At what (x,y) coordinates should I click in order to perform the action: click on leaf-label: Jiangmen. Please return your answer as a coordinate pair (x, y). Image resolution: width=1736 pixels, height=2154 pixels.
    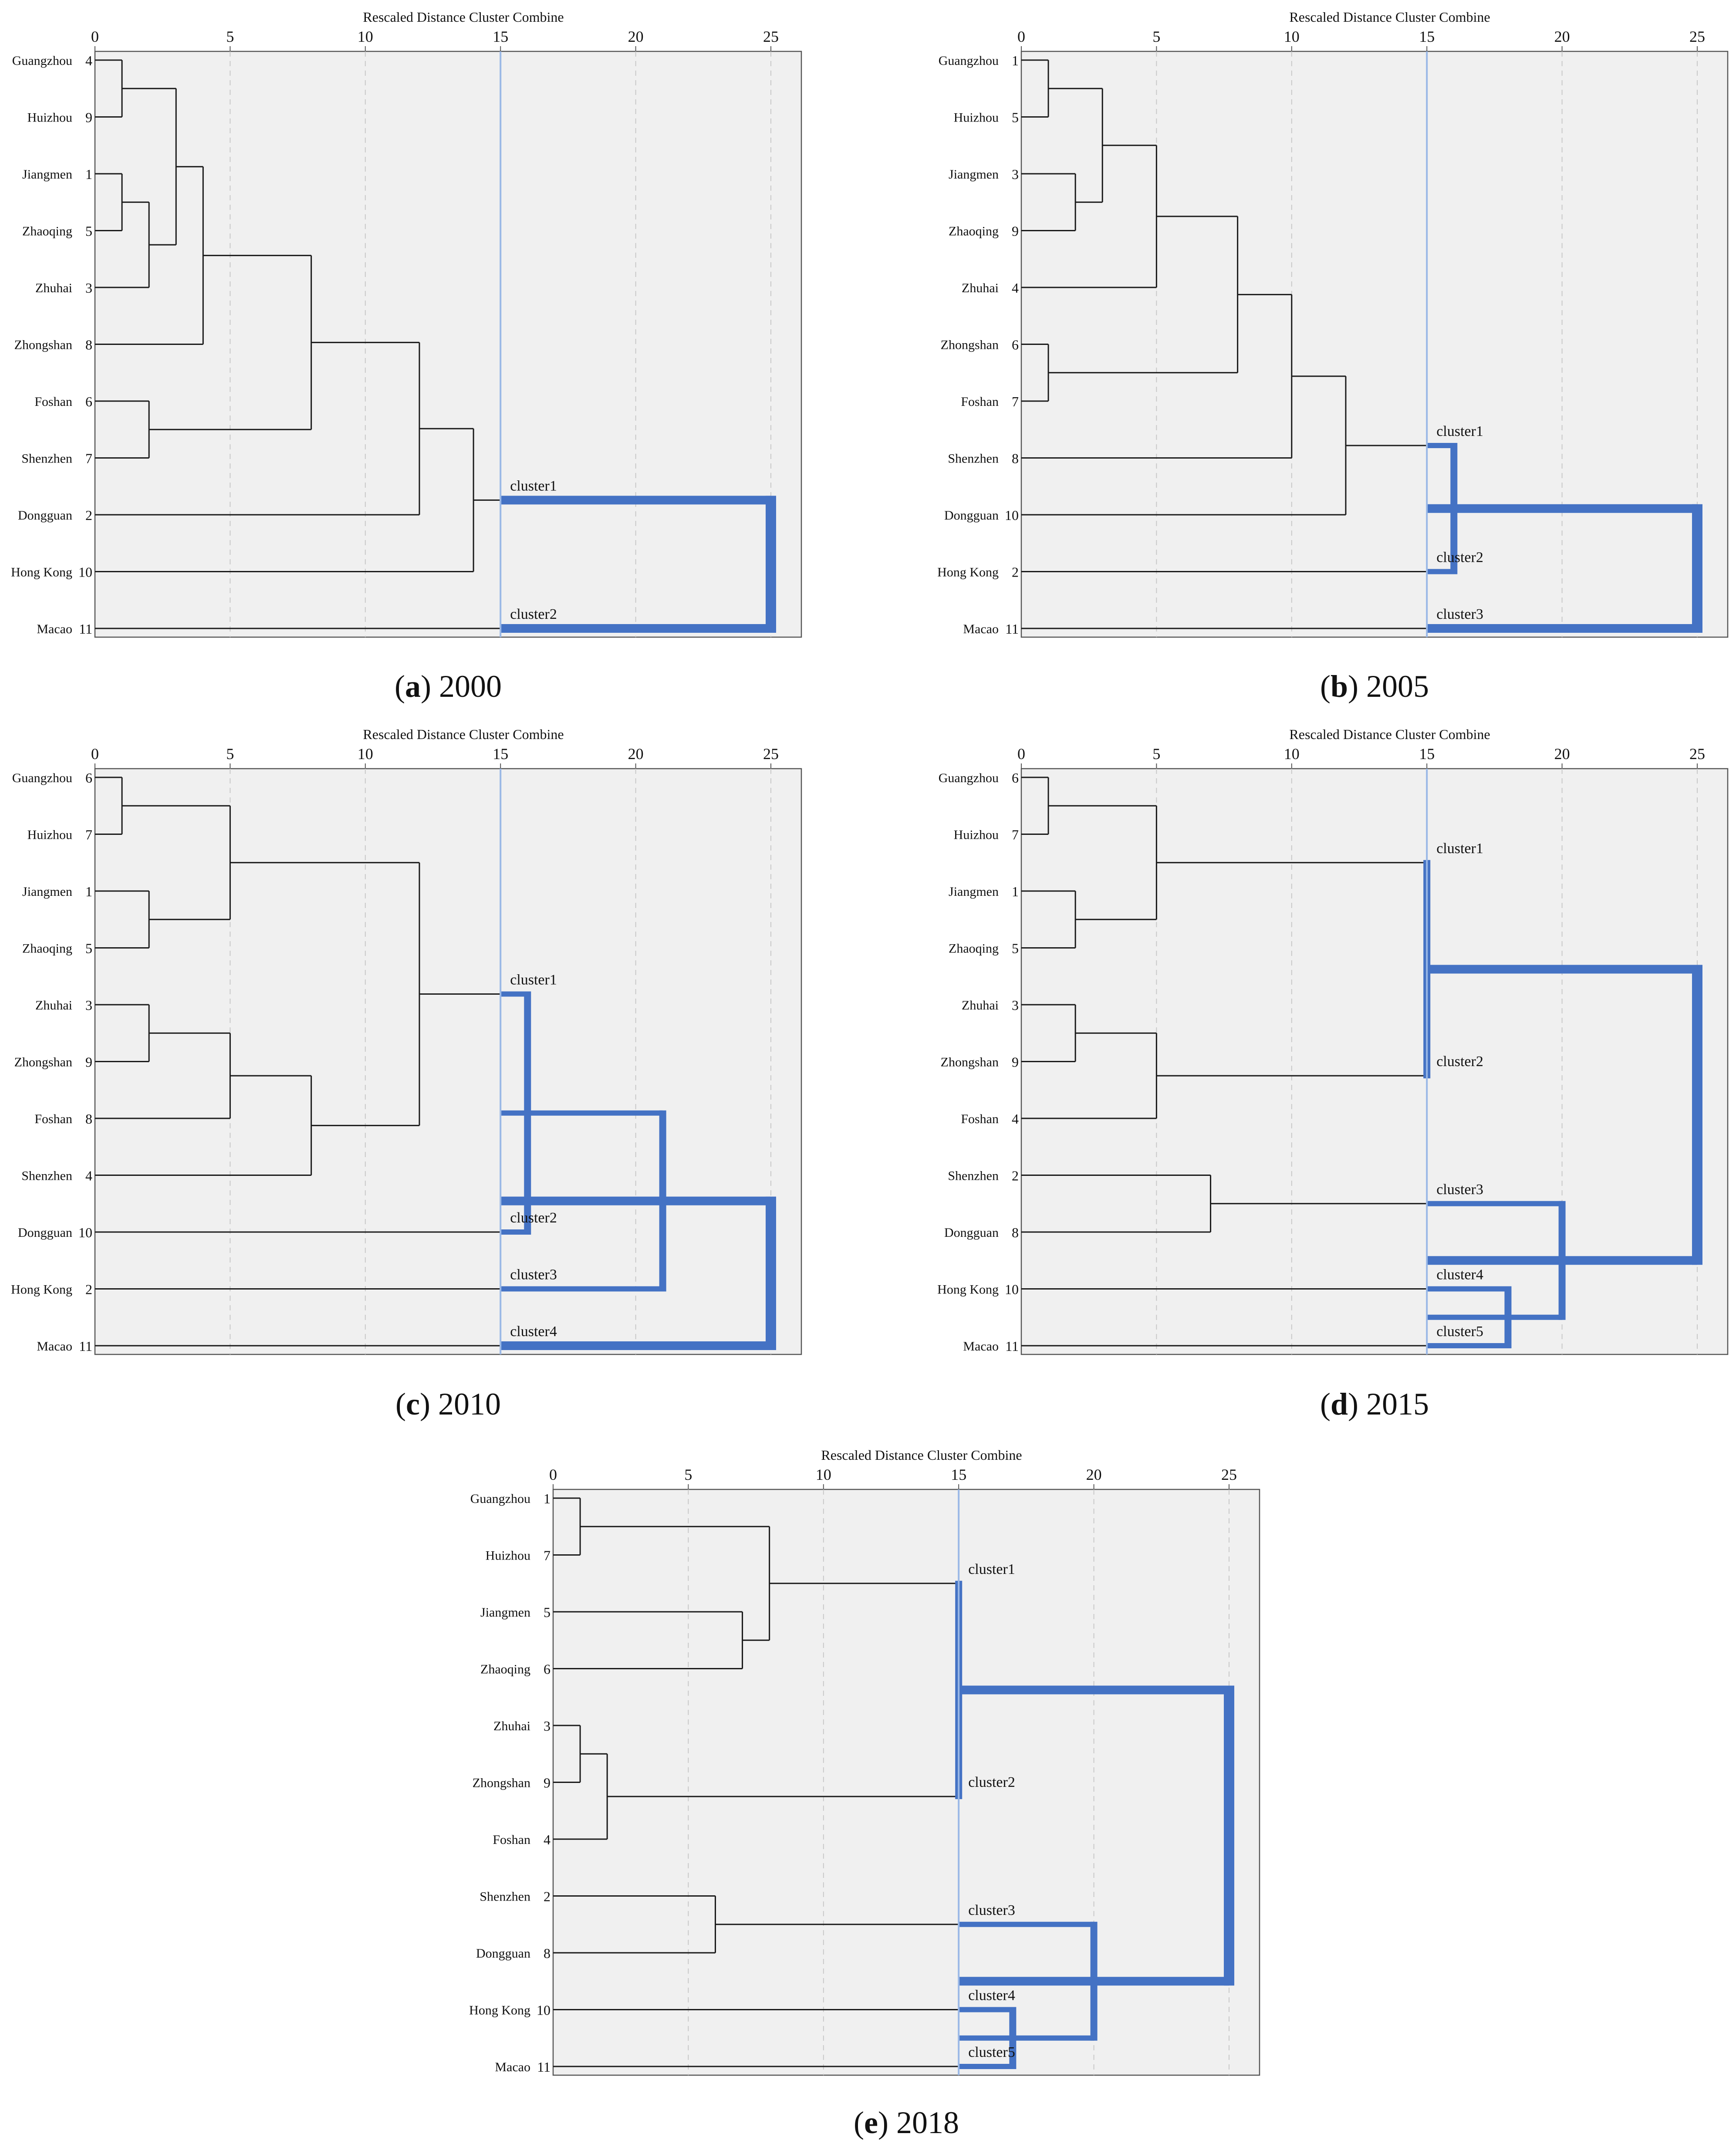
    Looking at the image, I should click on (974, 174).